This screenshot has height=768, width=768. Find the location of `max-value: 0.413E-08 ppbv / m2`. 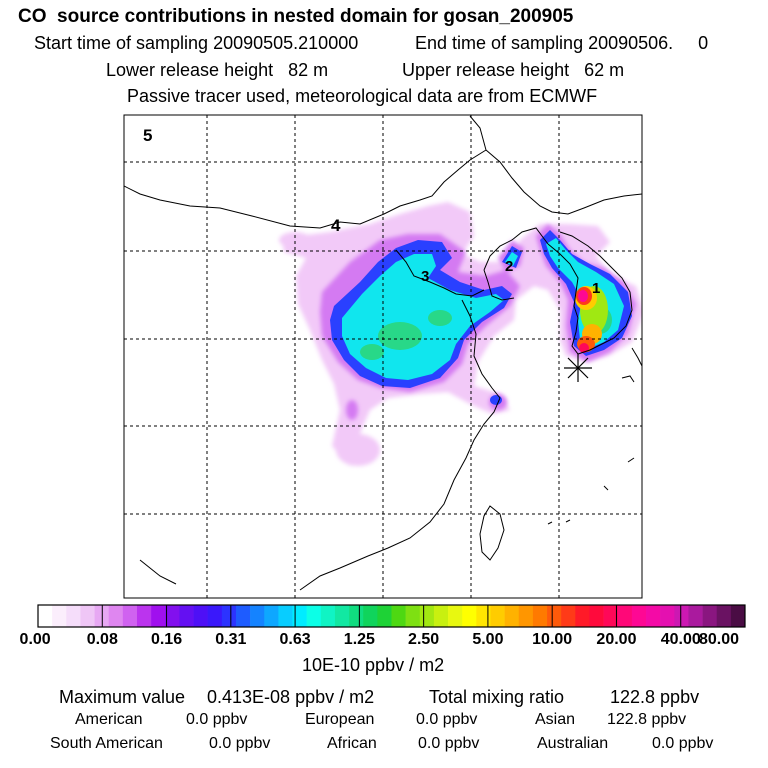

max-value: 0.413E-08 ppbv / m2 is located at coordinates (291, 697).